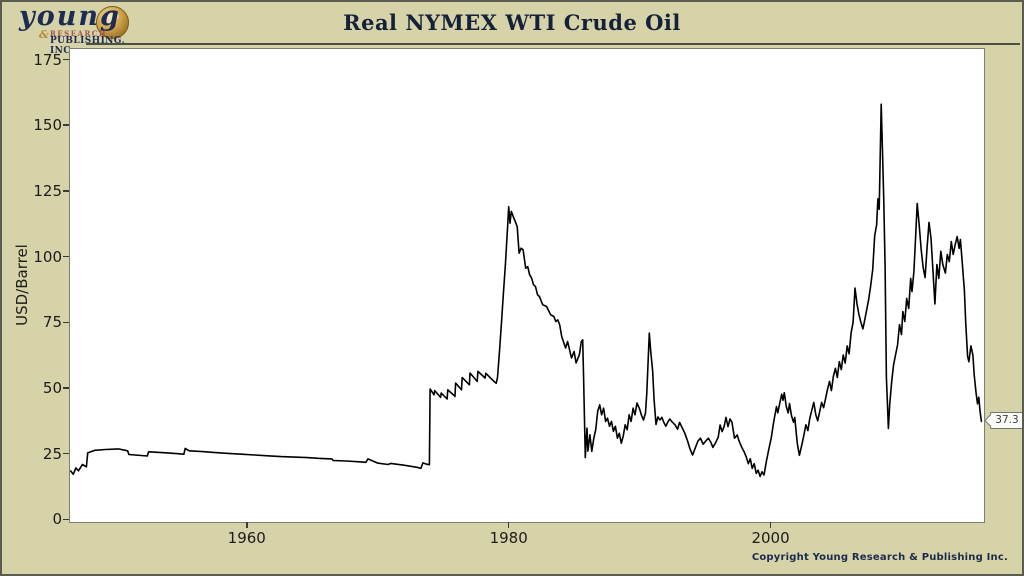  I want to click on x-tick-label: 2000, so click(770, 538).